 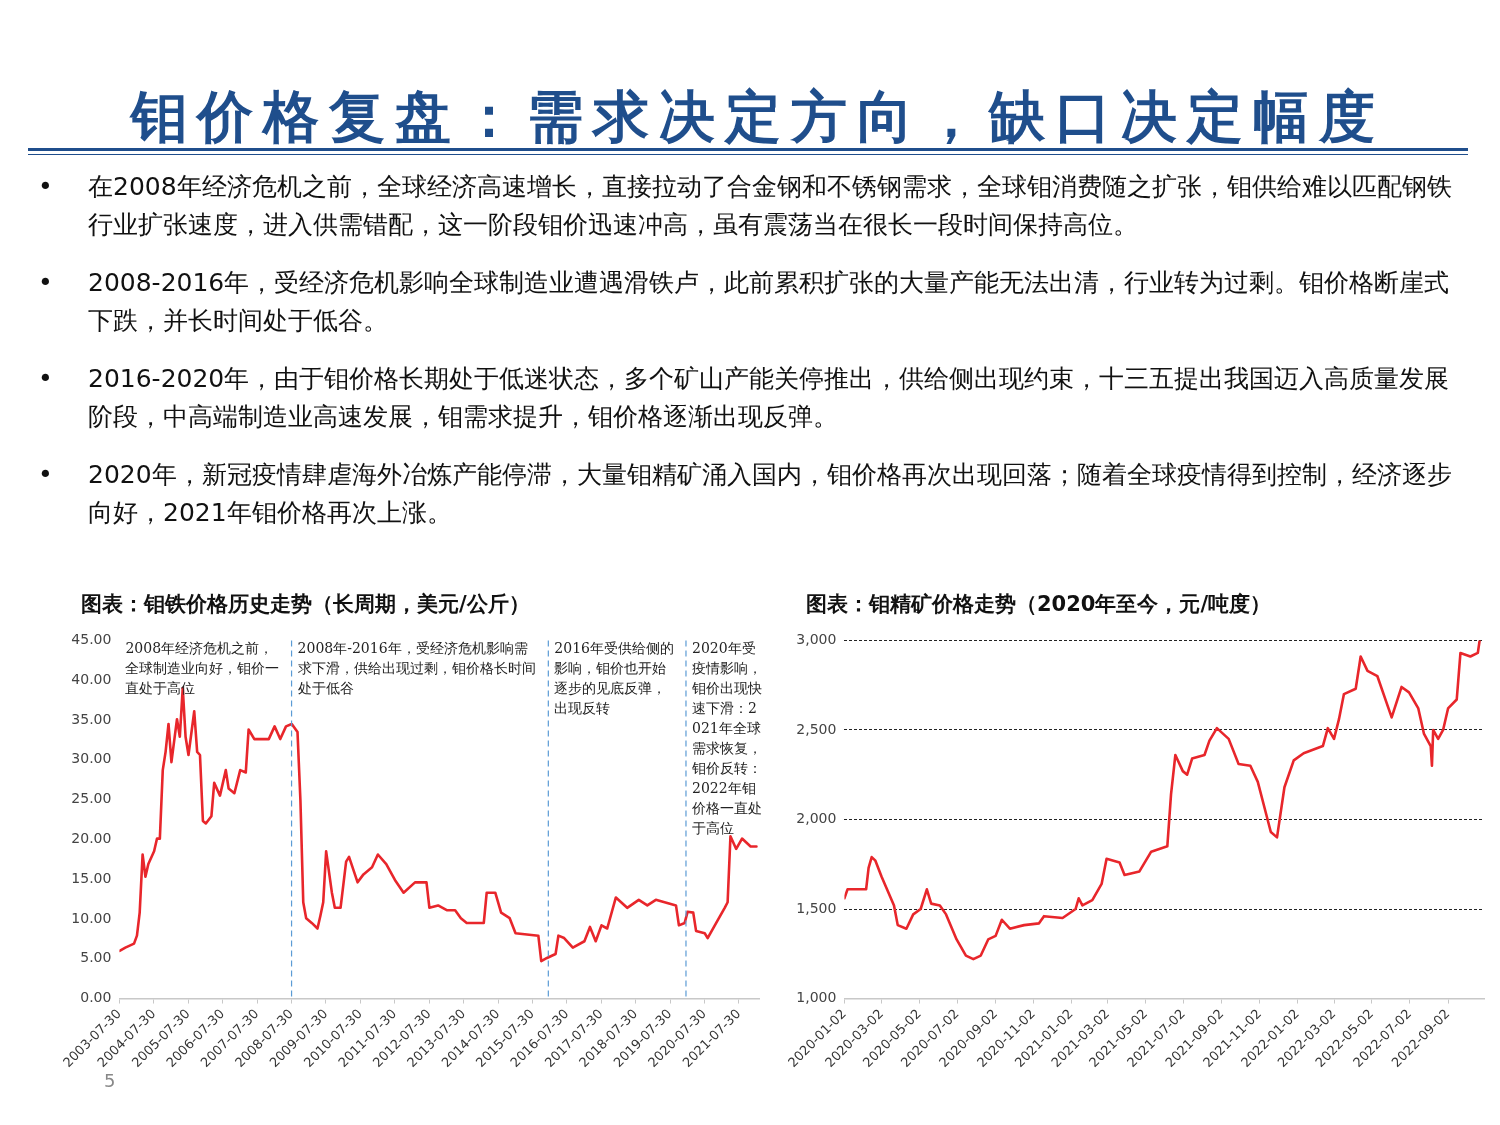 What do you see at coordinates (744, 398) in the screenshot?
I see `text: • 2016-2020年，由于钼价格长期处于低迷状态，多个矿山产能关停推出，供给侧出现约束，十三五提出我国迈入高质量发展阶段，中高端制造业高速发展，钼需求提升，钼价格逐渐出现反弹。` at bounding box center [744, 398].